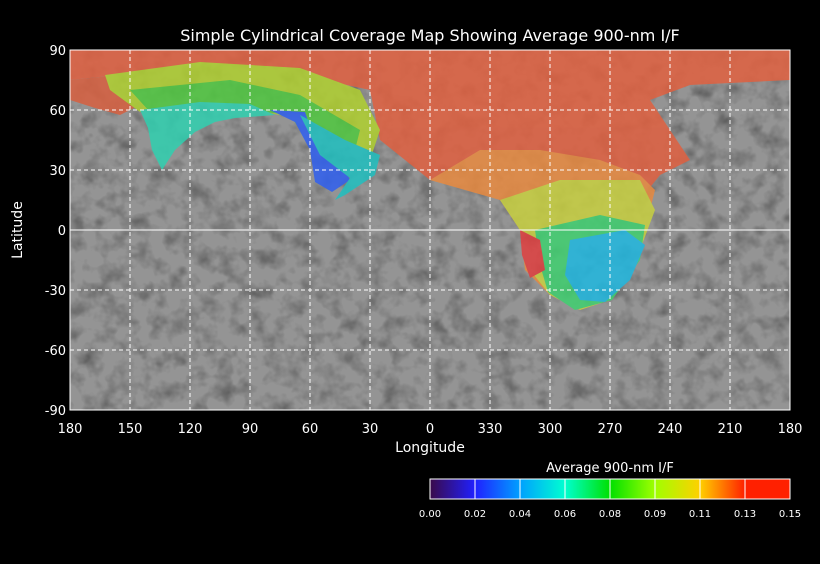 This screenshot has width=820, height=564. What do you see at coordinates (655, 514) in the screenshot?
I see `colorbar-tick-label: 0.09` at bounding box center [655, 514].